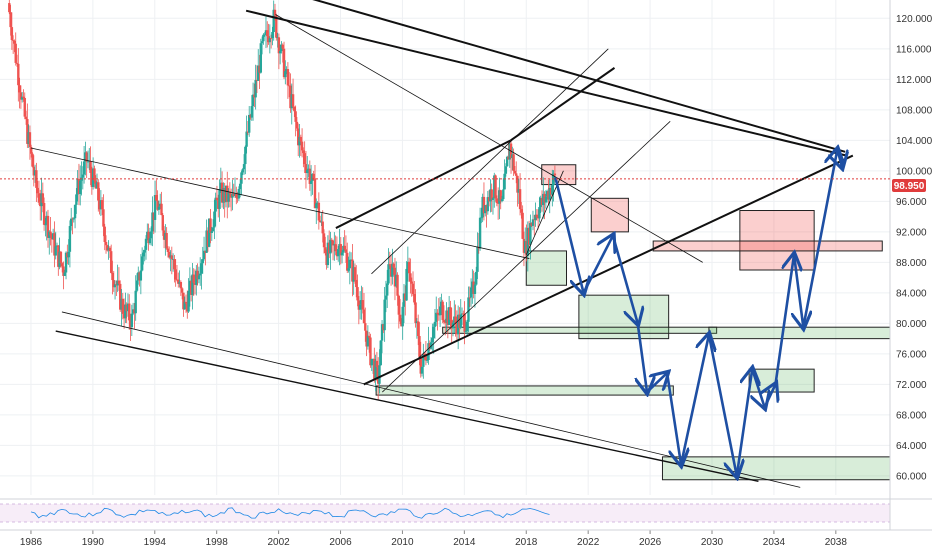  Describe the element at coordinates (526, 542) in the screenshot. I see `x-tick-label: 2018` at that location.